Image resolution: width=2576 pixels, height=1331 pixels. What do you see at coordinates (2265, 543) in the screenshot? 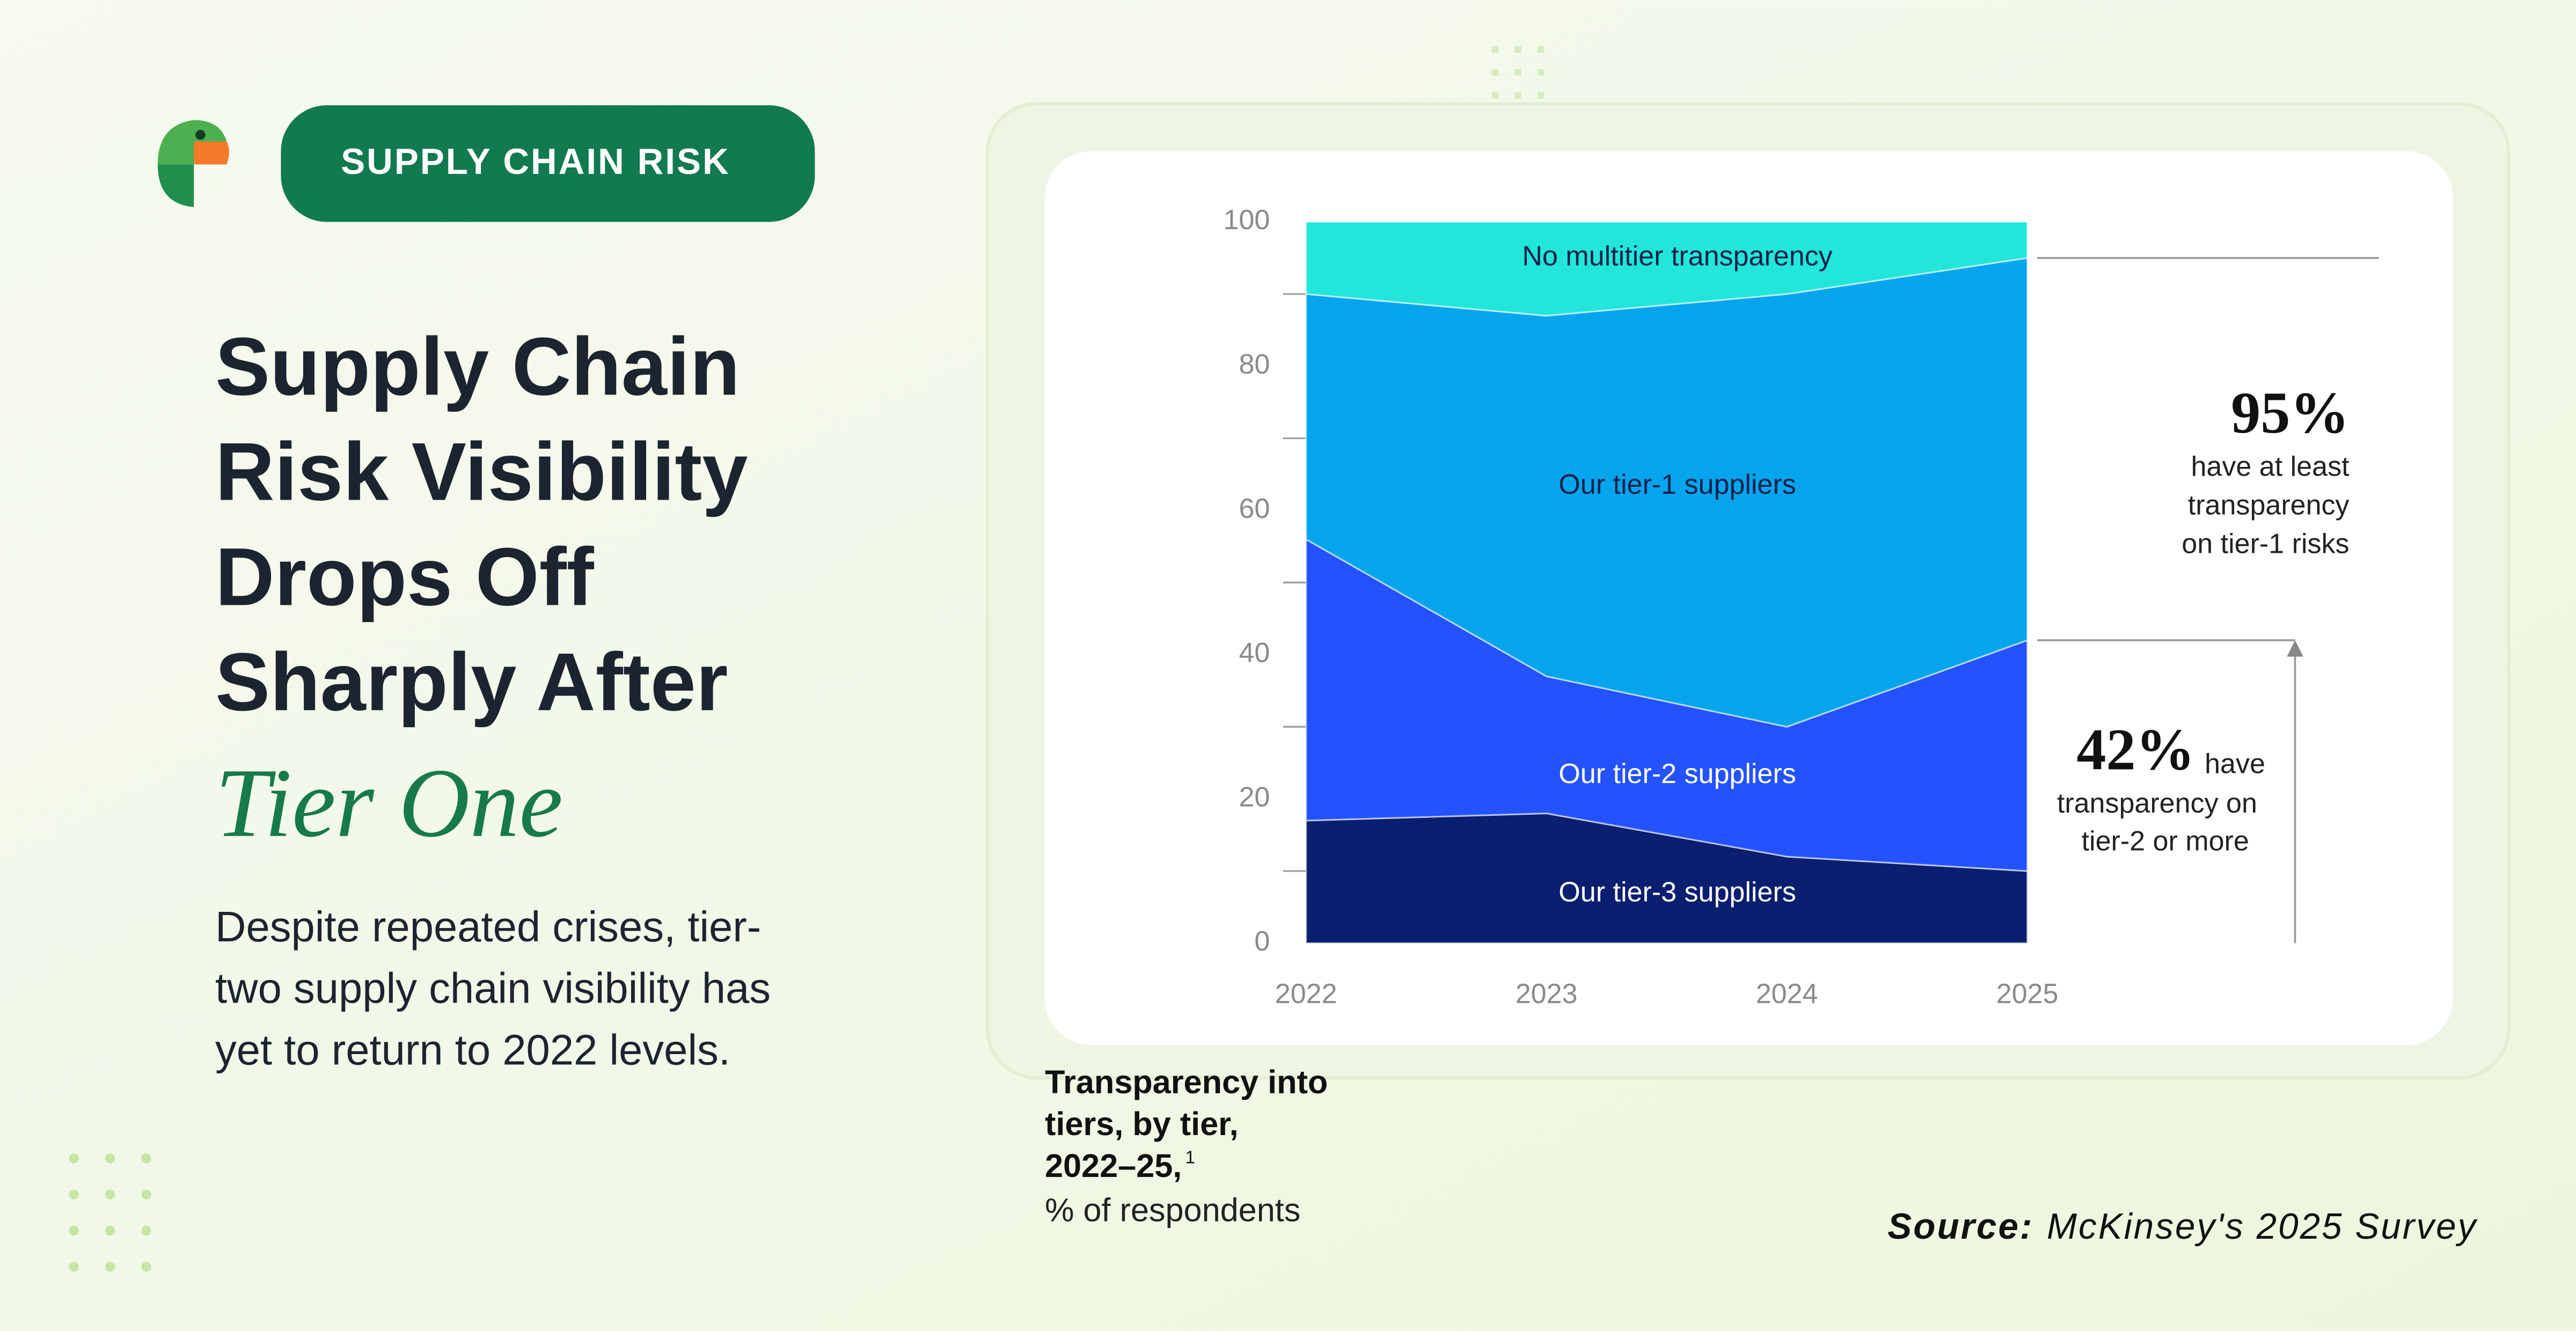
I see `annotation-text: on tier-1 risks` at bounding box center [2265, 543].